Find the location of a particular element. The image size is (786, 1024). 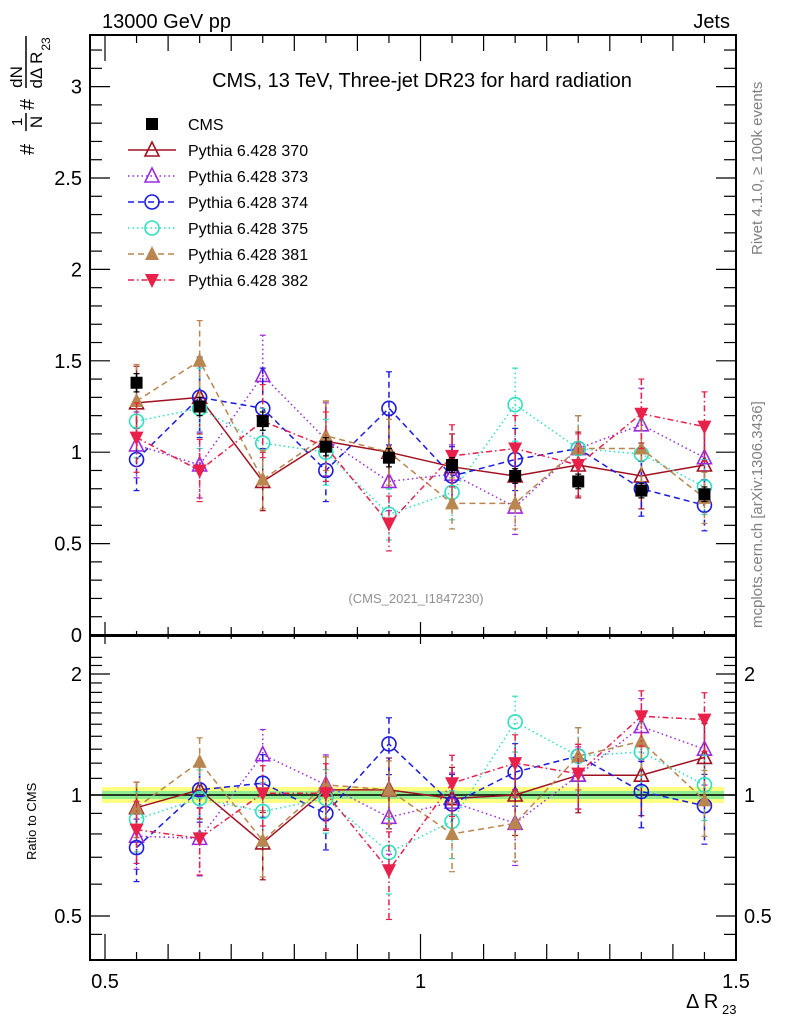

ylabel-num1: 1 is located at coordinates (17, 122).